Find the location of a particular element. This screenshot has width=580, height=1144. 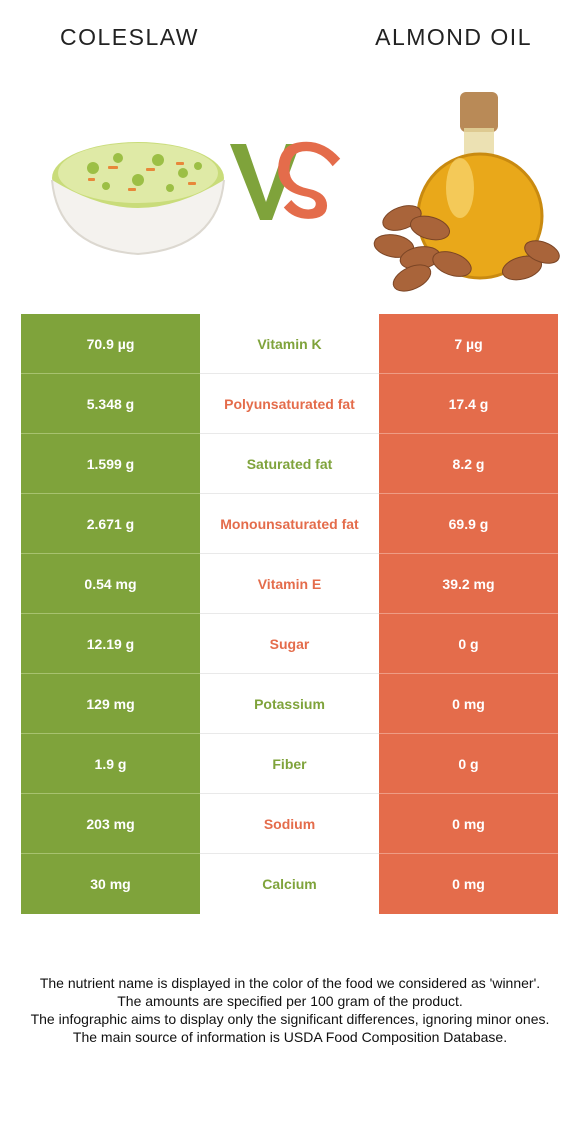

table-row: 1.9 g Fiber 0 g is located at coordinates (289, 764).